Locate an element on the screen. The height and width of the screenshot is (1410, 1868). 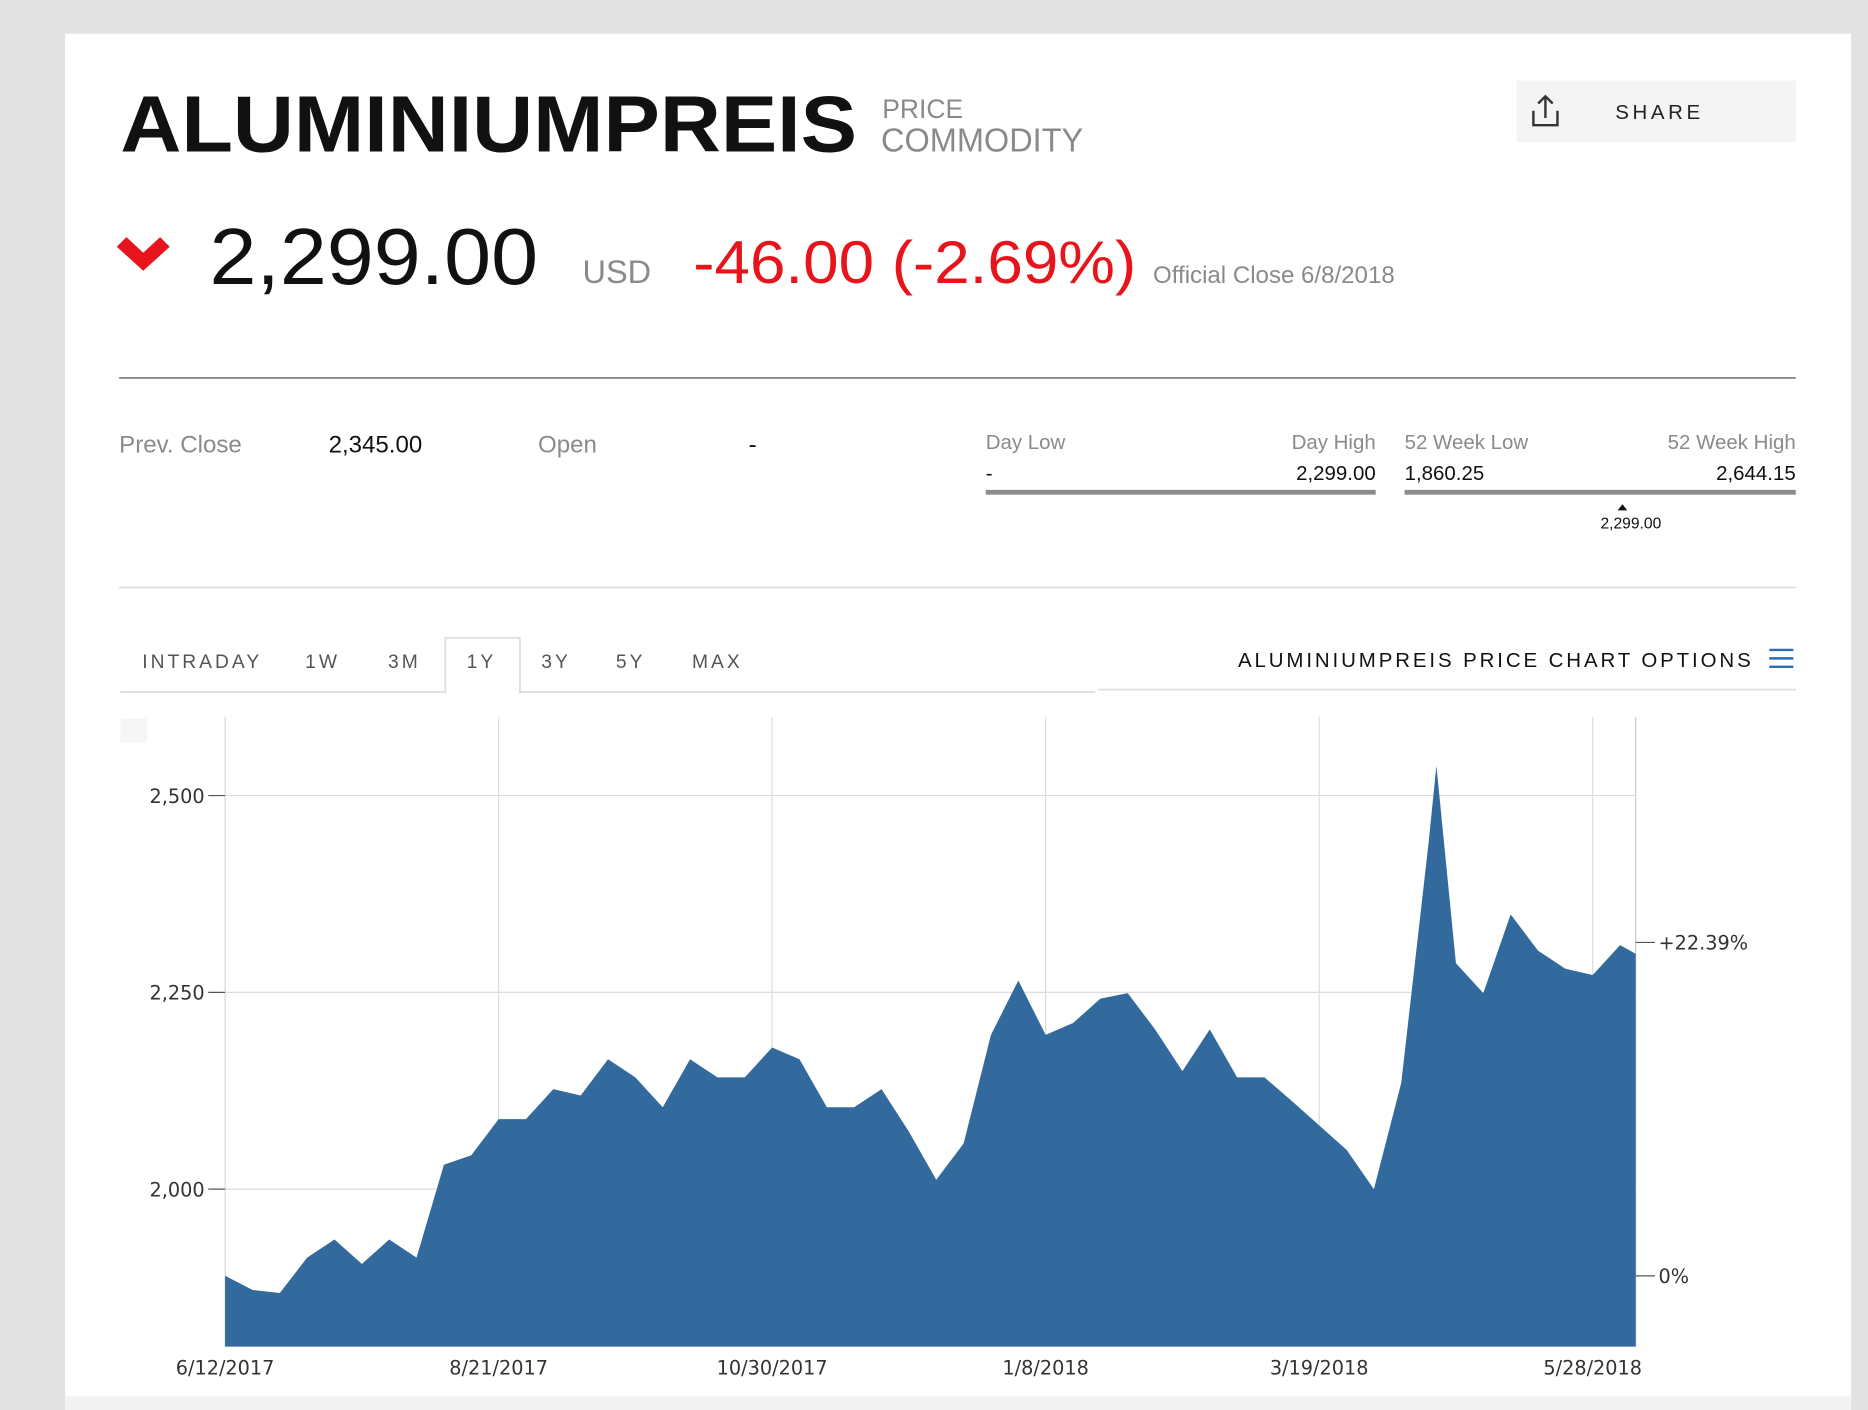
range-marker-label: 2,299.00 is located at coordinates (1630, 523).